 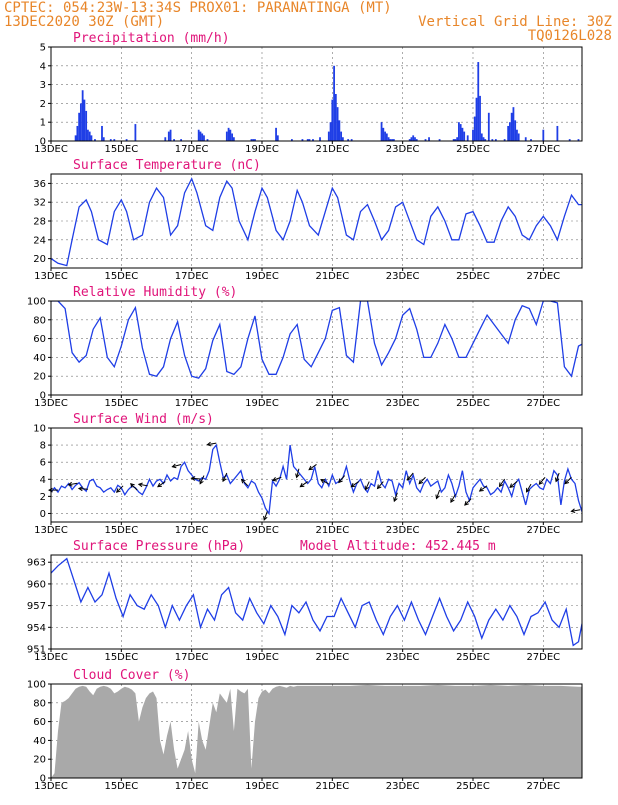 I want to click on wind-ytick-label: 10, so click(x=39, y=429).